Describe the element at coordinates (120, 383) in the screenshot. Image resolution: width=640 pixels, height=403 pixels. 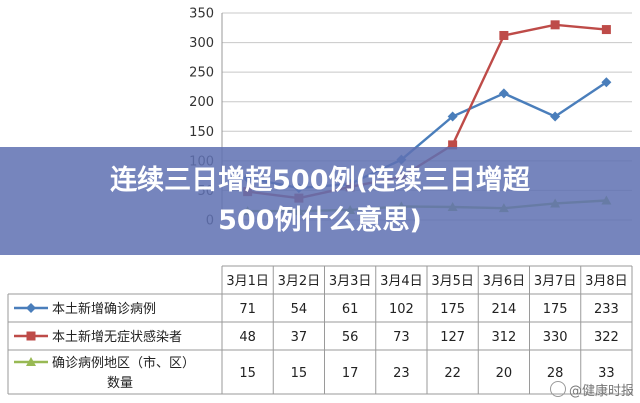
I see `series-name-label: 数量` at that location.